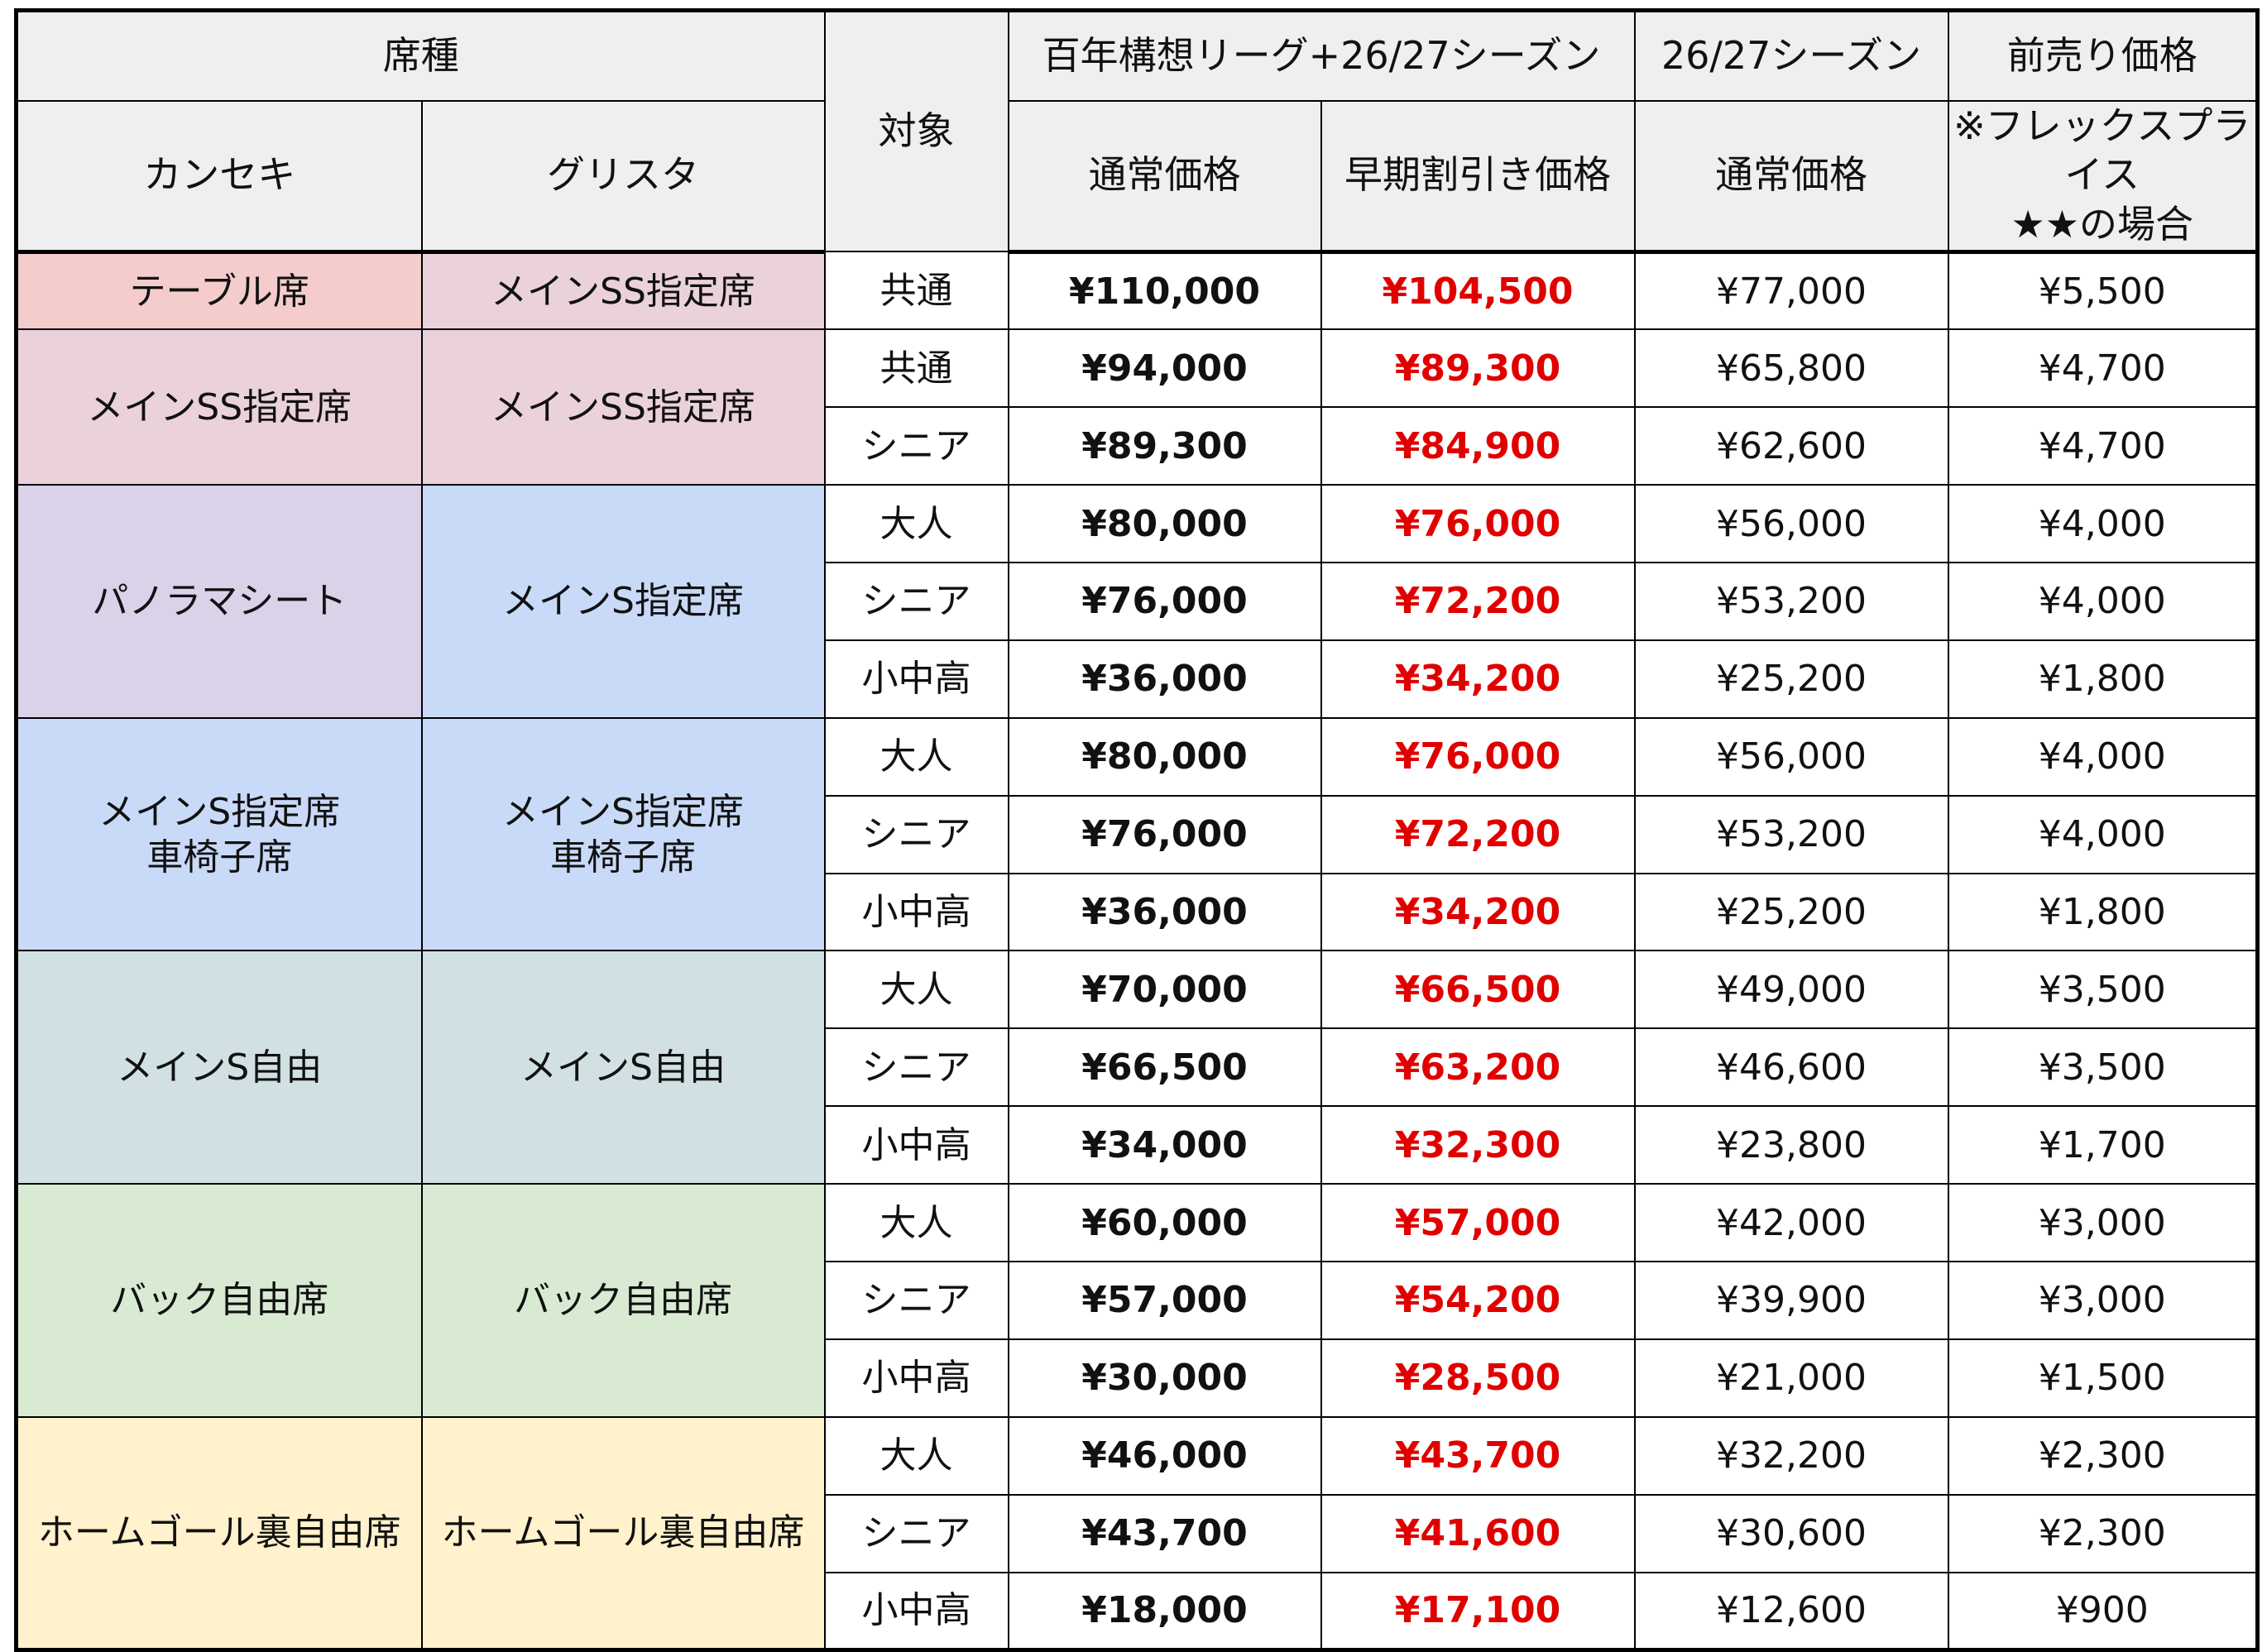  Describe the element at coordinates (623, 291) in the screenshot. I see `seat-grista: メインSS指定席` at that location.